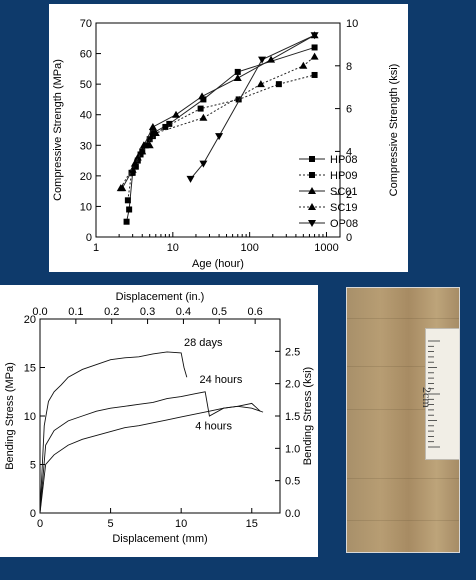 This screenshot has width=476, height=580. I want to click on x-tick-label: 5, so click(111, 524).